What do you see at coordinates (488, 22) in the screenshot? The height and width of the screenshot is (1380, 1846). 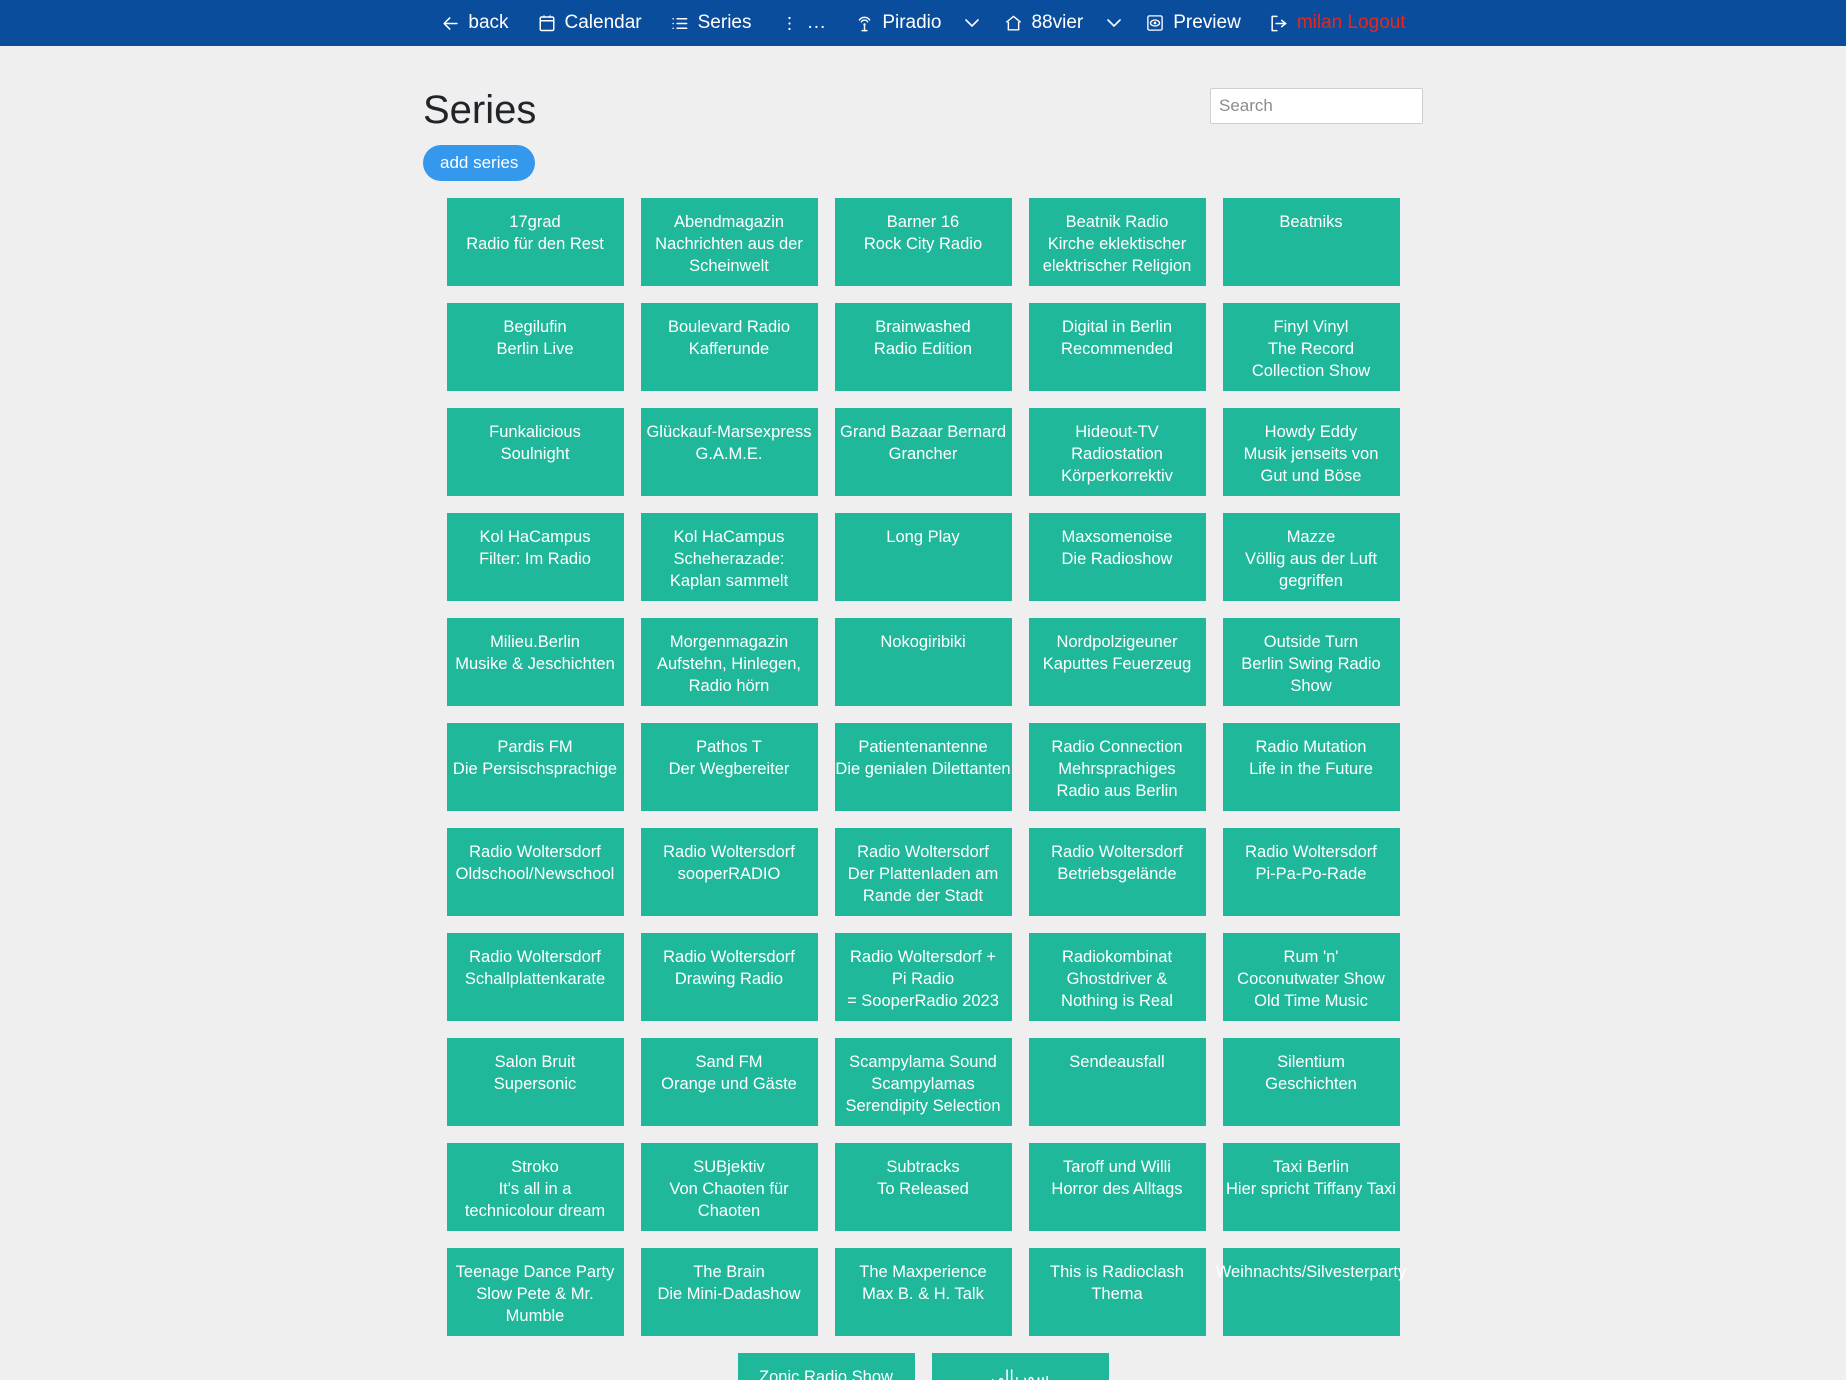 I see `nav-back-label: back` at bounding box center [488, 22].